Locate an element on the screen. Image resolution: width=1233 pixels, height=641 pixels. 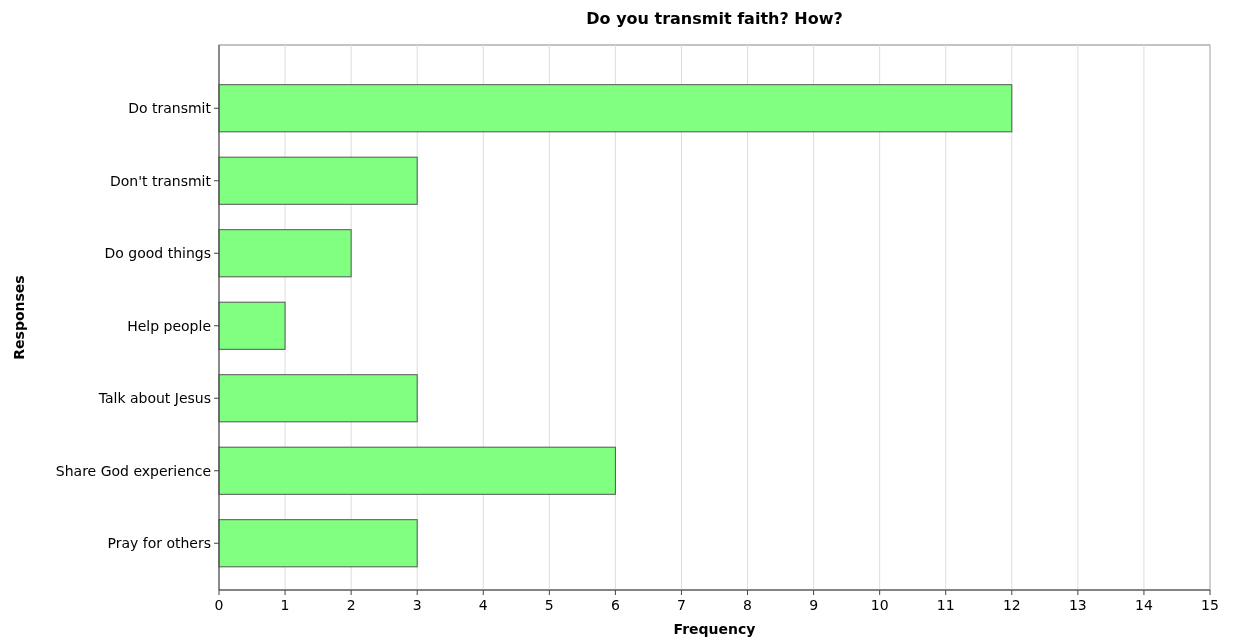
x-tick-label: 11 is located at coordinates (945, 605).